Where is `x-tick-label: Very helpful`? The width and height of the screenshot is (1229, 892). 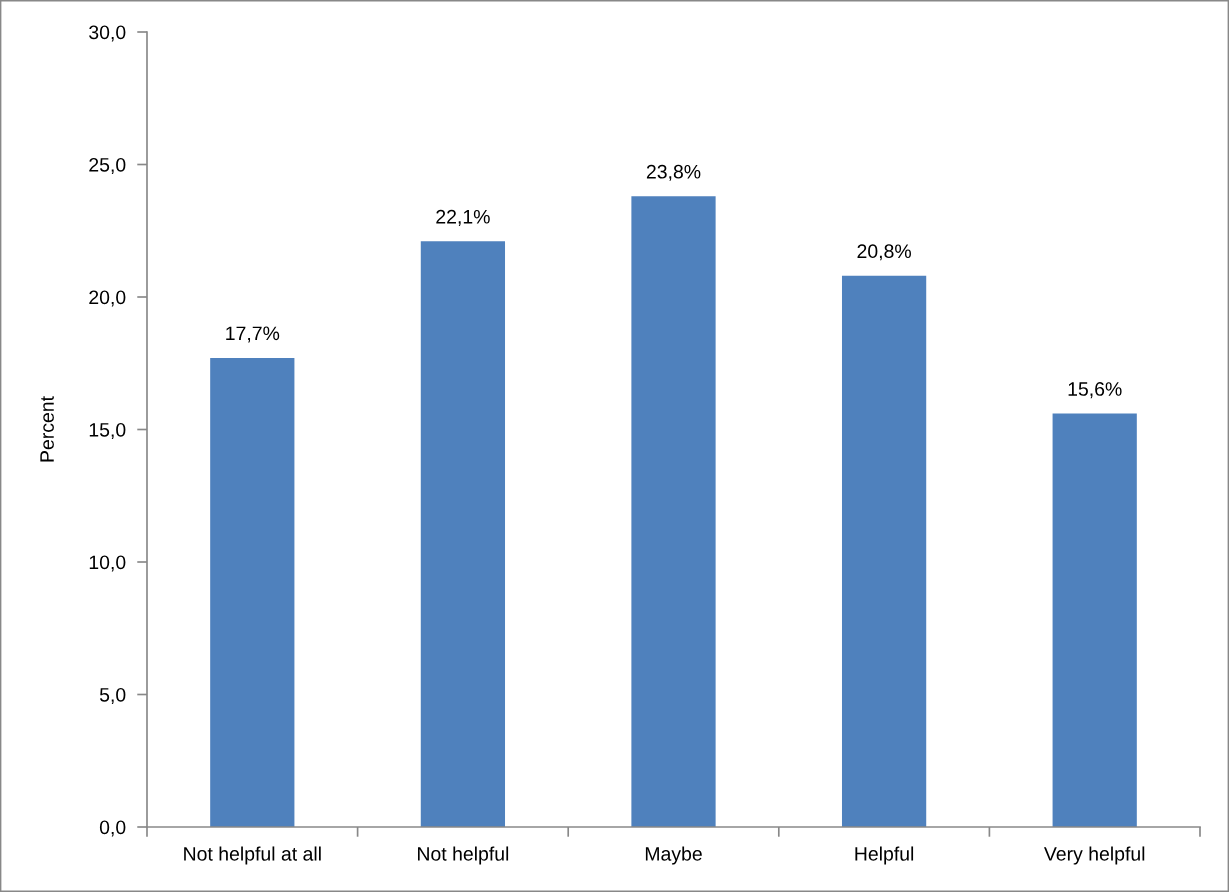
x-tick-label: Very helpful is located at coordinates (1094, 855).